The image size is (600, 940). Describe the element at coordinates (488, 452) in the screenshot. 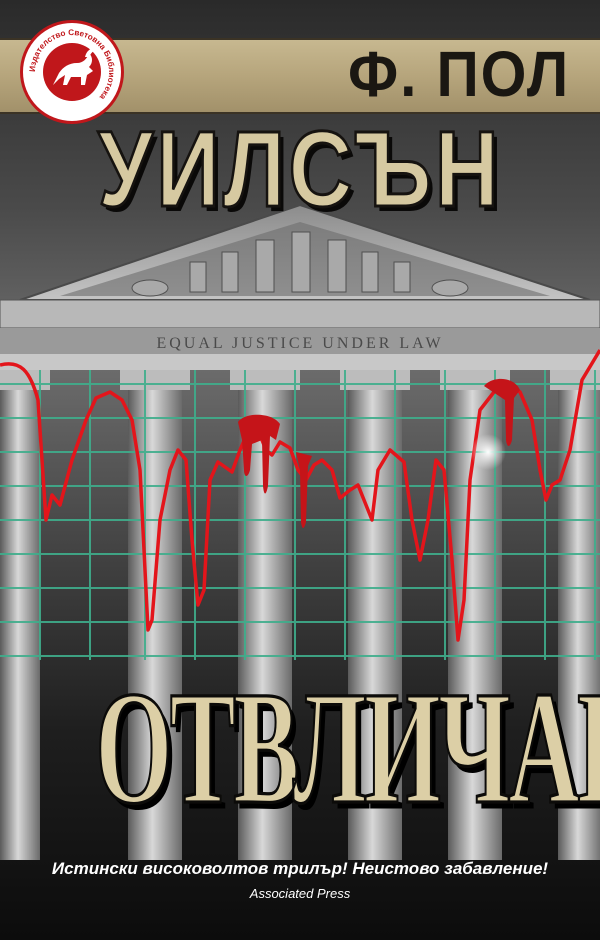

I see `light-flare` at that location.